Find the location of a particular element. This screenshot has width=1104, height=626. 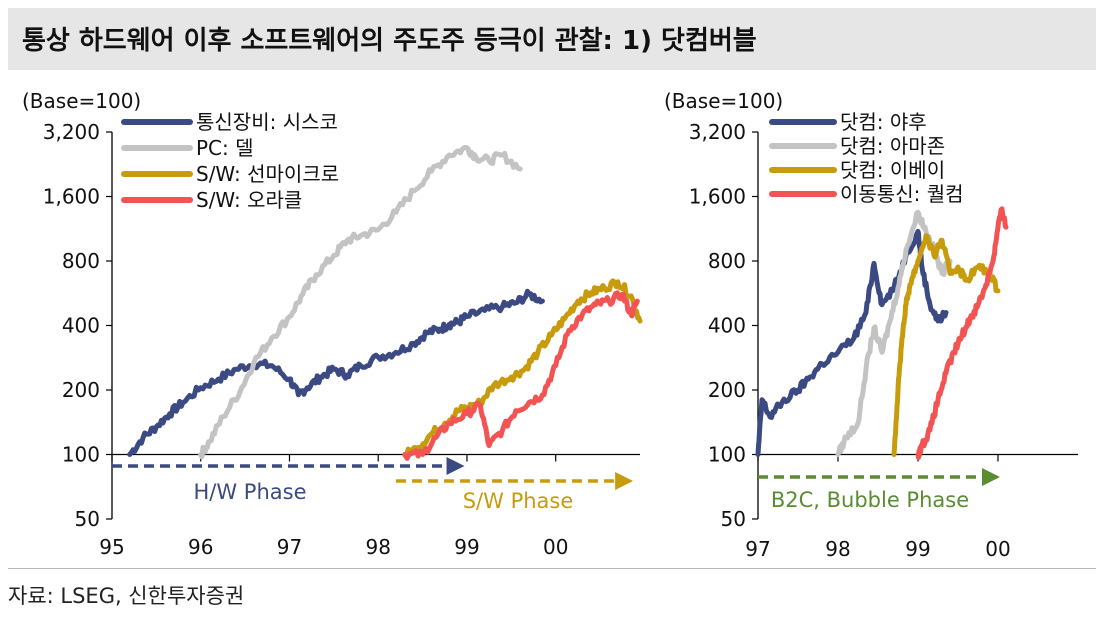

chart1-x-tick-label: 96 is located at coordinates (200, 547).